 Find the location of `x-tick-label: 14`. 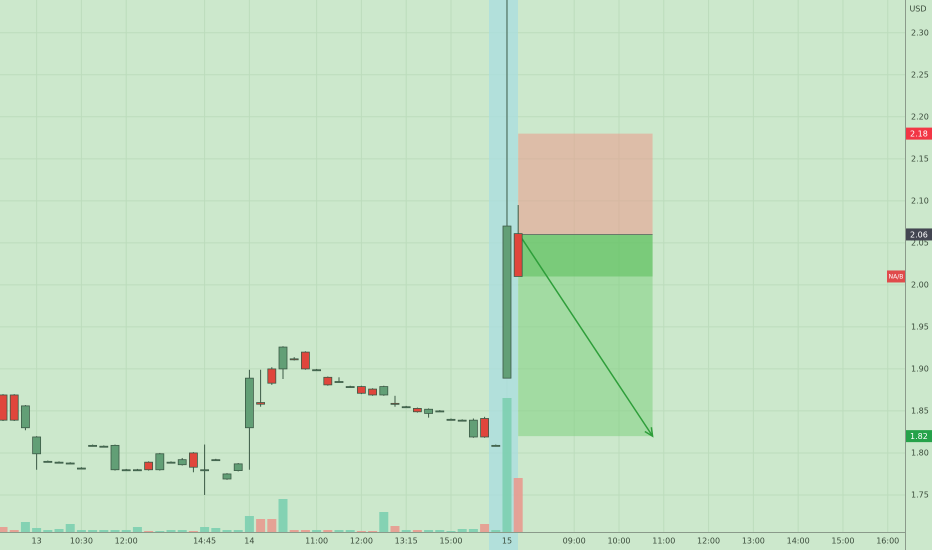

x-tick-label: 14 is located at coordinates (249, 541).